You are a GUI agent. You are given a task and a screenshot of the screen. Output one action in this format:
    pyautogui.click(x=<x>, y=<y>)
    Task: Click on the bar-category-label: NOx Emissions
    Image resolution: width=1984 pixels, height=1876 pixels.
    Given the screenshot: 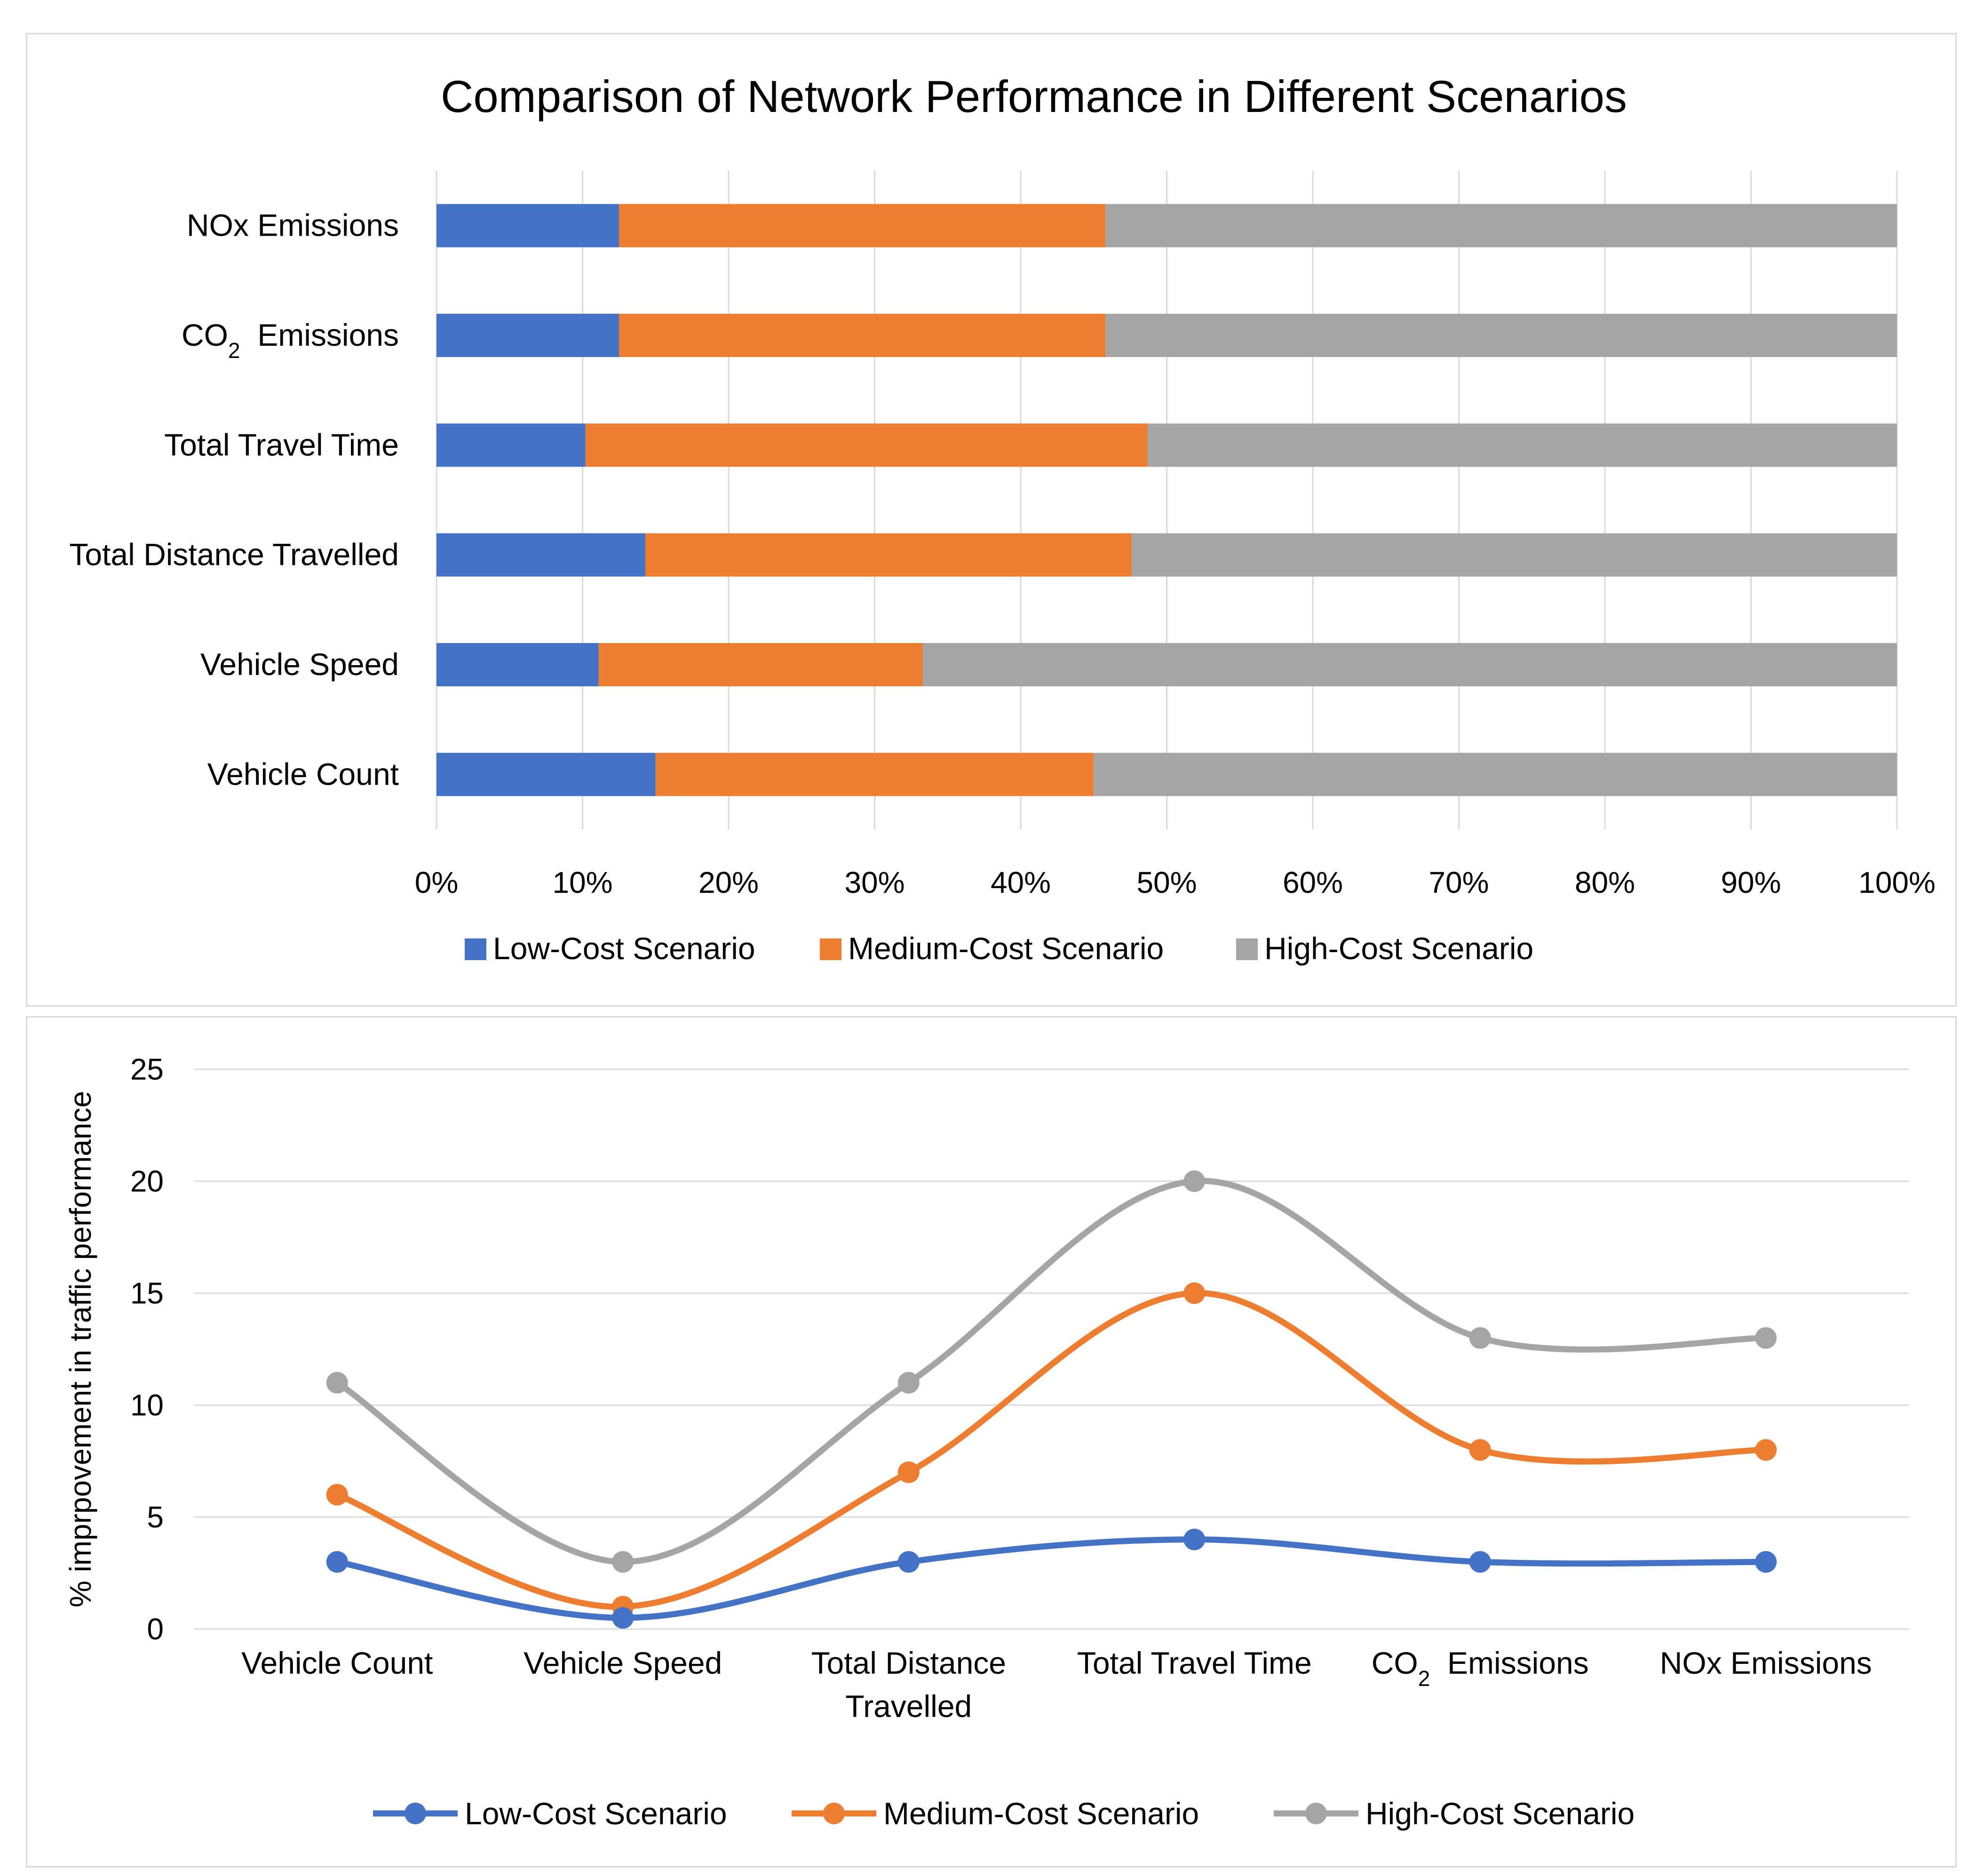 What is the action you would take?
    pyautogui.click(x=293, y=225)
    